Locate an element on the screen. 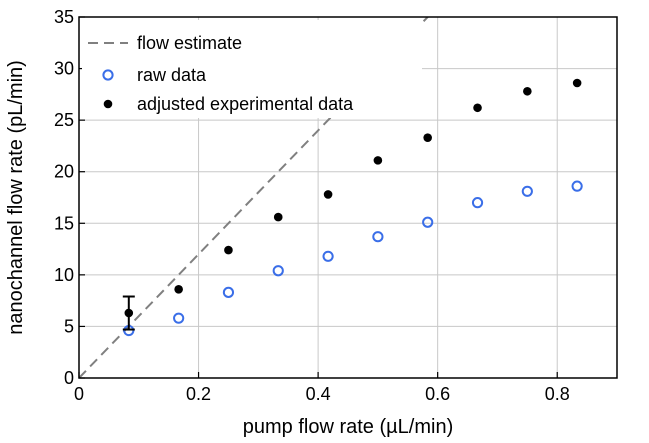 This screenshot has width=649, height=443. y-tick-label: 5 is located at coordinates (69, 326).